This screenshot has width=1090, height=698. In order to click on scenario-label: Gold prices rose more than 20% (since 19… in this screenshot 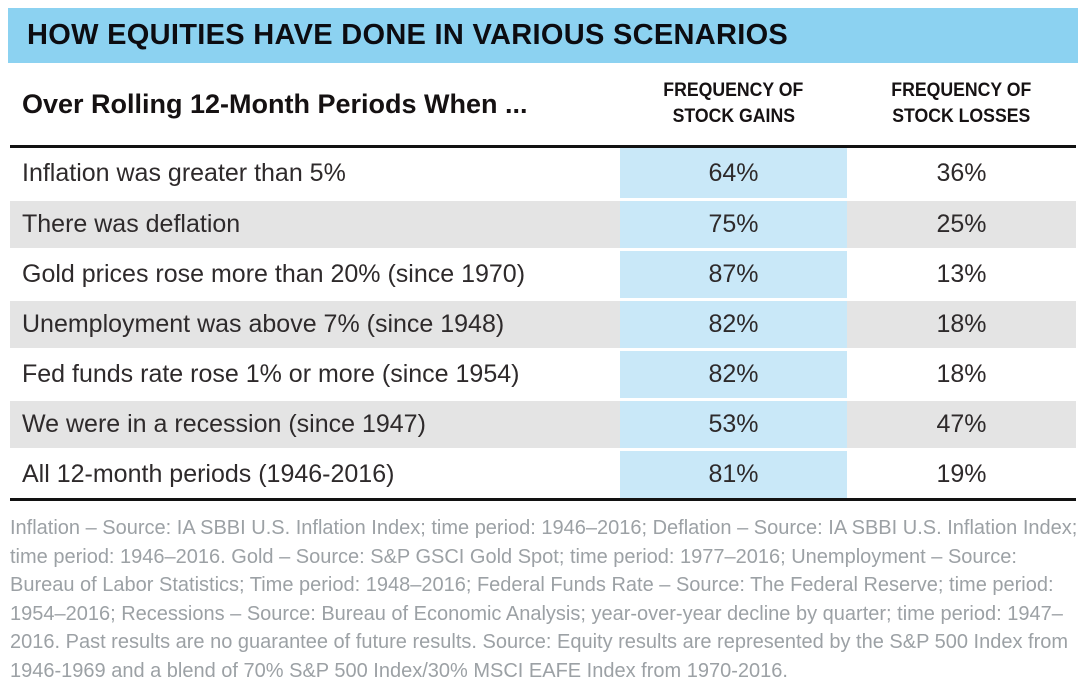, I will do `click(274, 274)`.